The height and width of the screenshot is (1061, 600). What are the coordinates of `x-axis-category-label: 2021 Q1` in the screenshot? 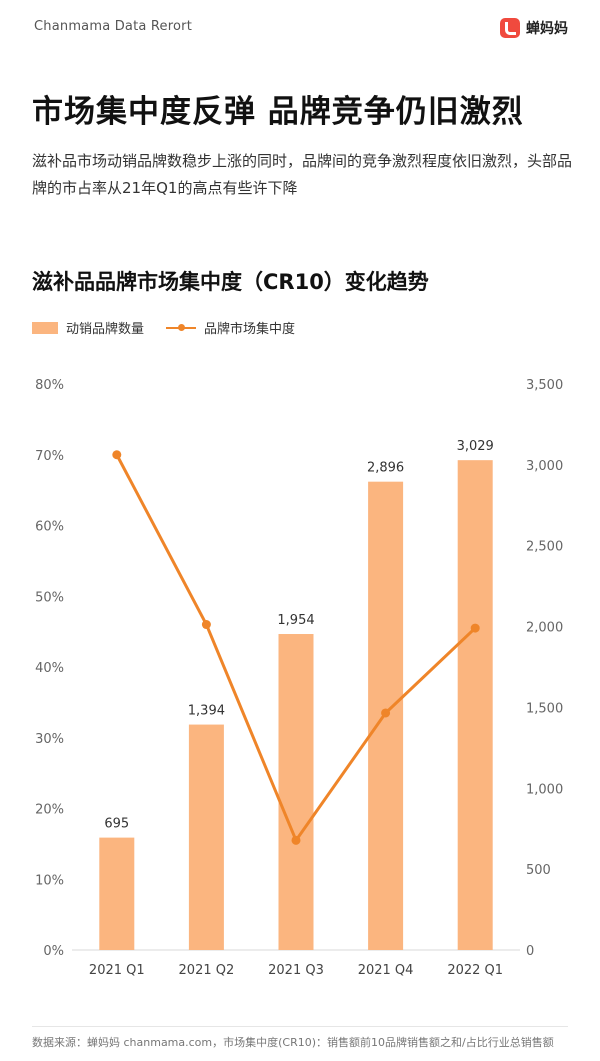 It's located at (117, 970).